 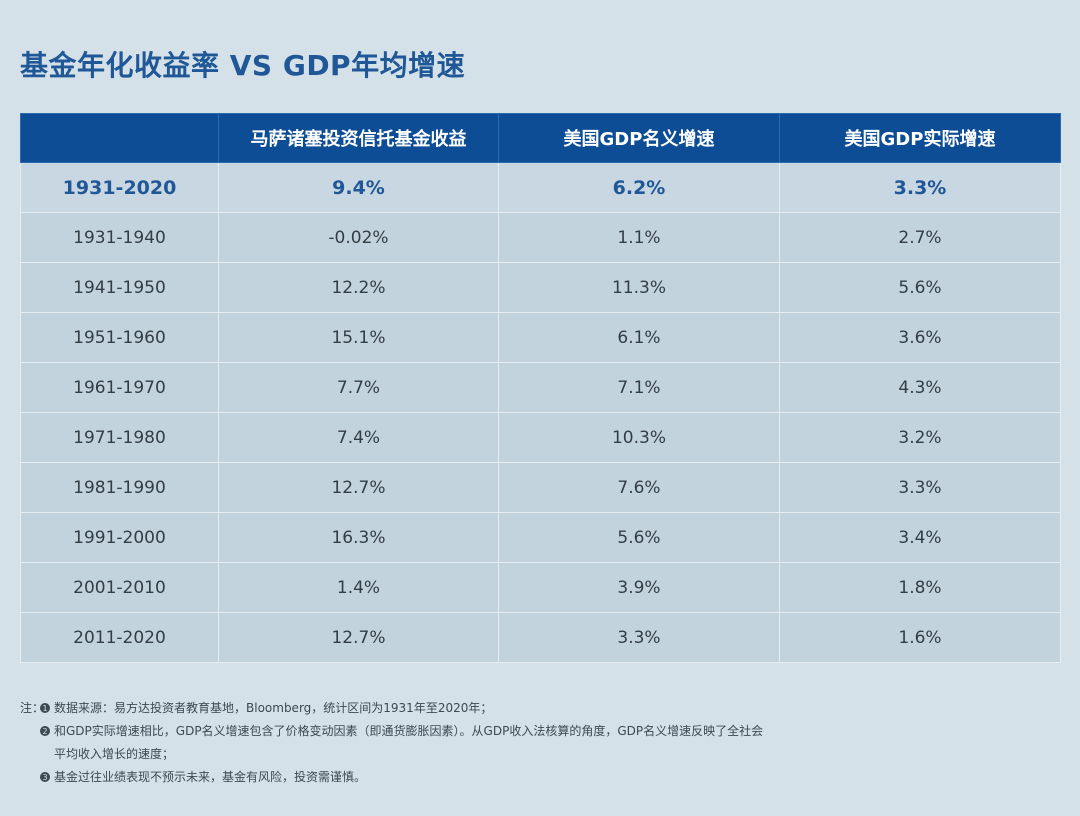 I want to click on table-row: 1971-1980 7.4% 10.3% 3.2%, so click(x=540, y=437).